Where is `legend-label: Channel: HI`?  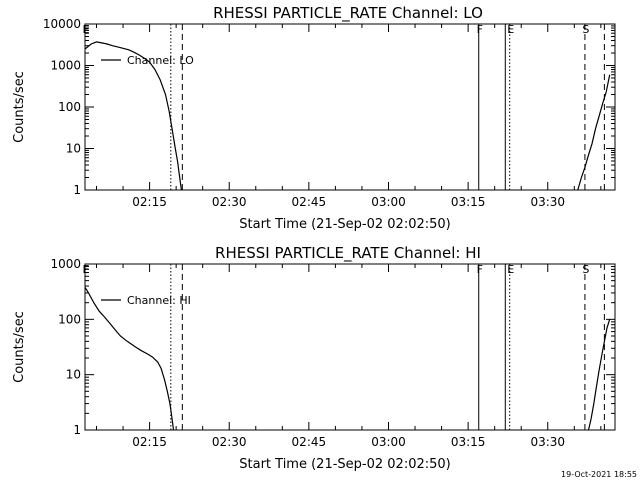 legend-label: Channel: HI is located at coordinates (159, 300).